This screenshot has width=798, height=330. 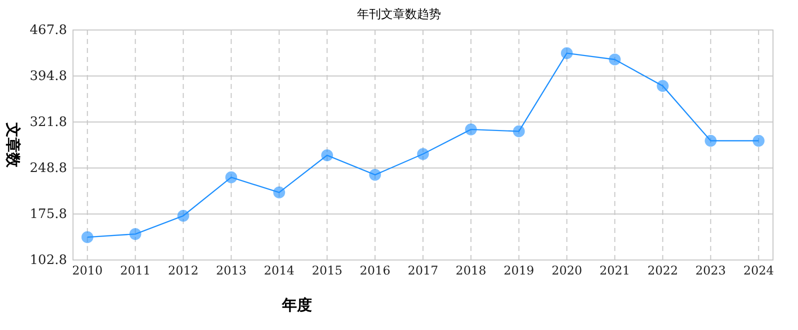 What do you see at coordinates (87, 271) in the screenshot?
I see `x-tick-label: 2010` at bounding box center [87, 271].